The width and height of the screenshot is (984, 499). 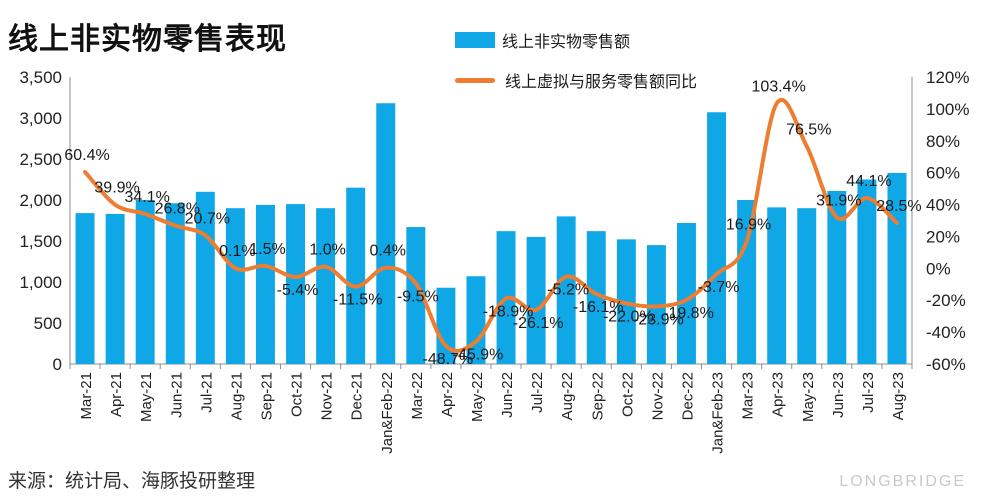 I want to click on x-tick-label: Jul-22, so click(x=537, y=392).